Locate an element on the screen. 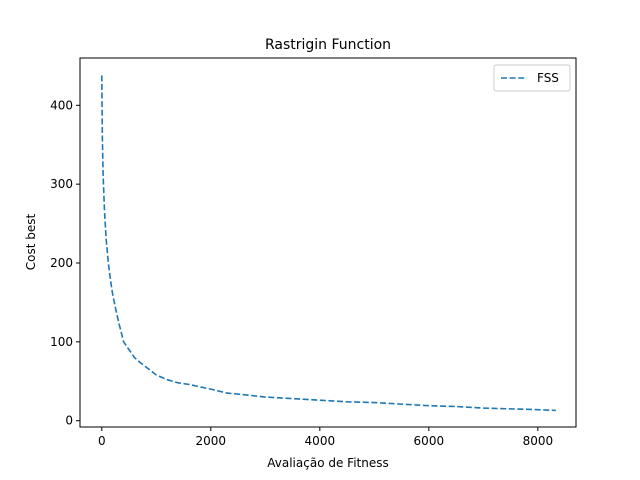 The image size is (640, 480). x-axis-label: Avaliação de Fitness is located at coordinates (327, 463).